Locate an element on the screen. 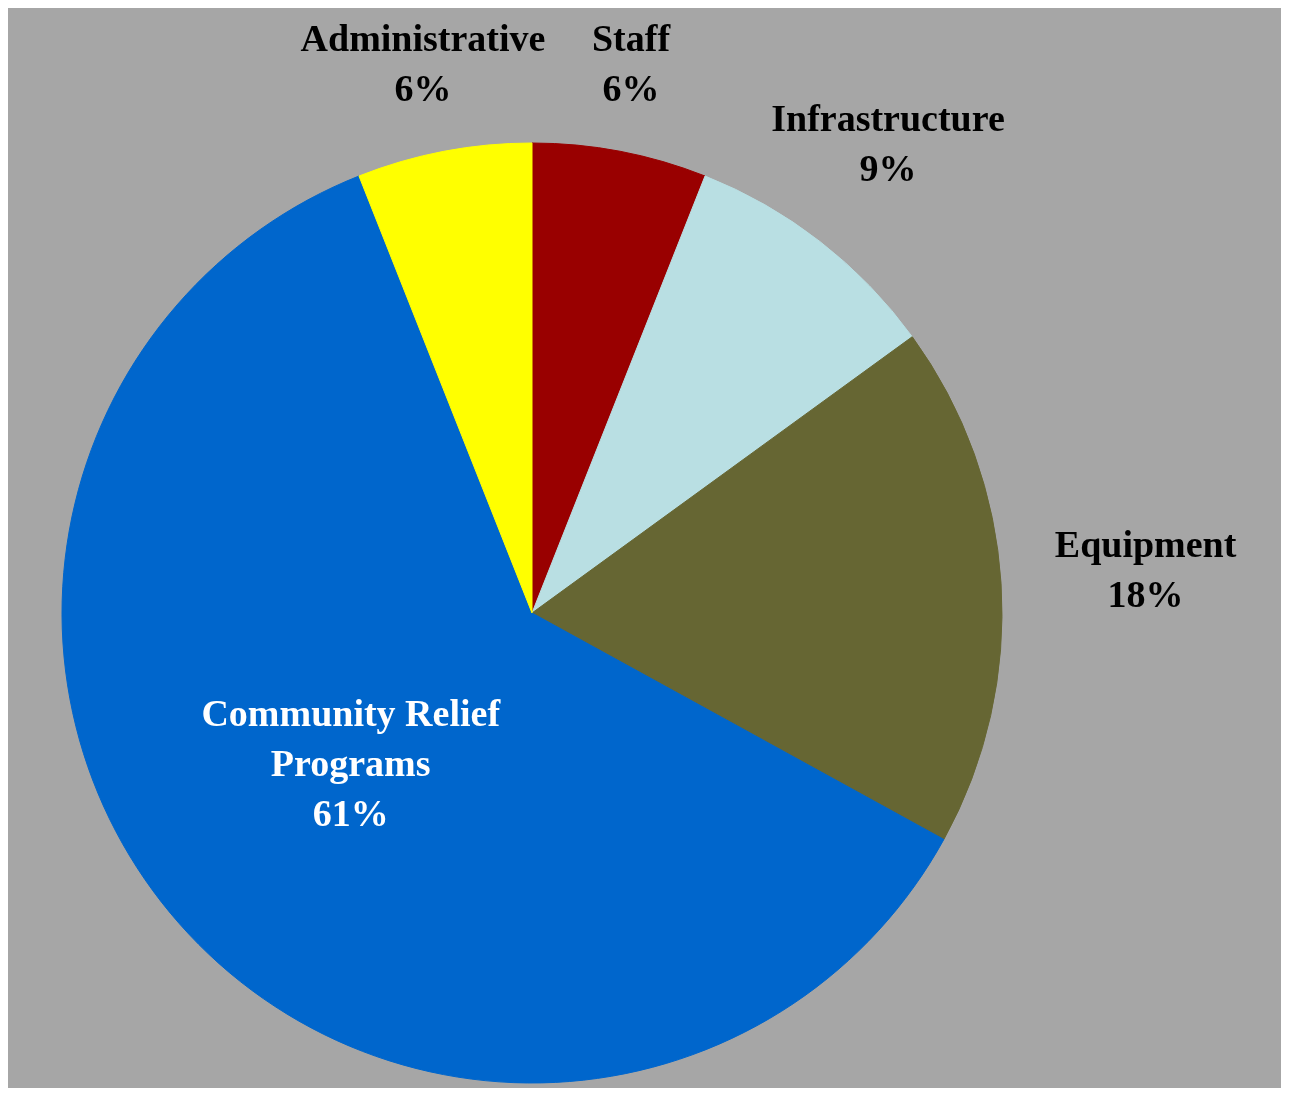  slice-label: Infrastructure is located at coordinates (888, 117).